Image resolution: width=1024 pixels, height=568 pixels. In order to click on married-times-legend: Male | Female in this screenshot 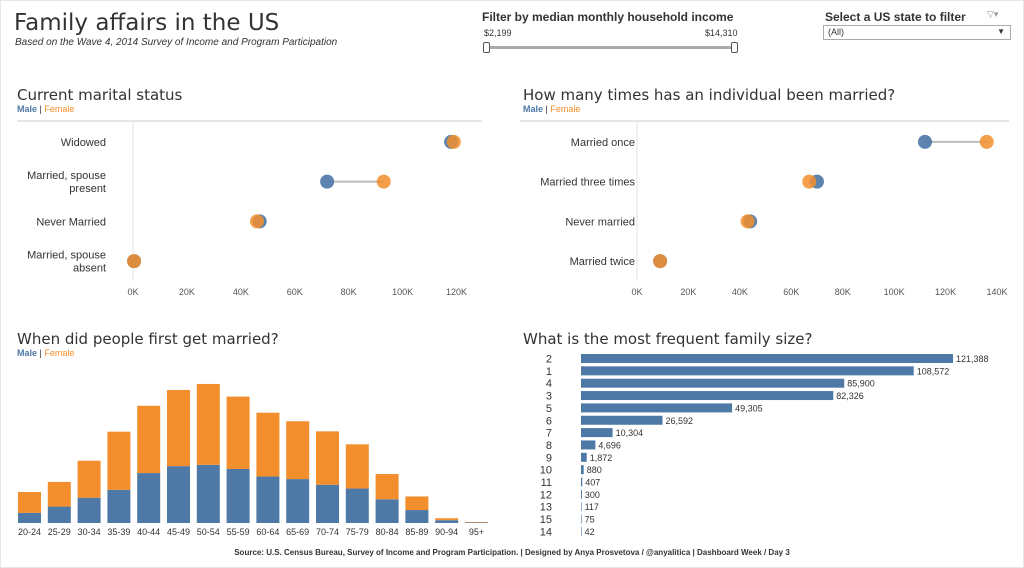, I will do `click(551, 109)`.